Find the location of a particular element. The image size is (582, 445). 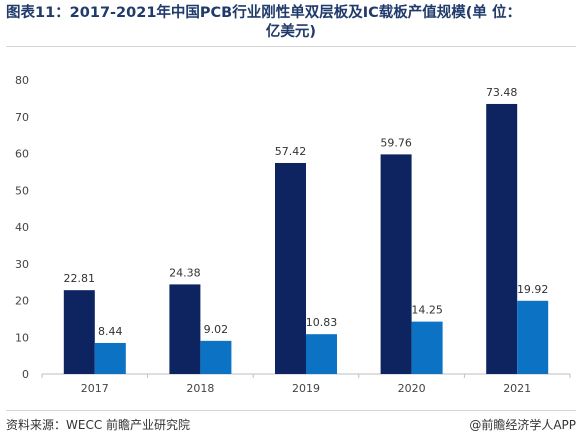

footer-divider is located at coordinates (291, 410).